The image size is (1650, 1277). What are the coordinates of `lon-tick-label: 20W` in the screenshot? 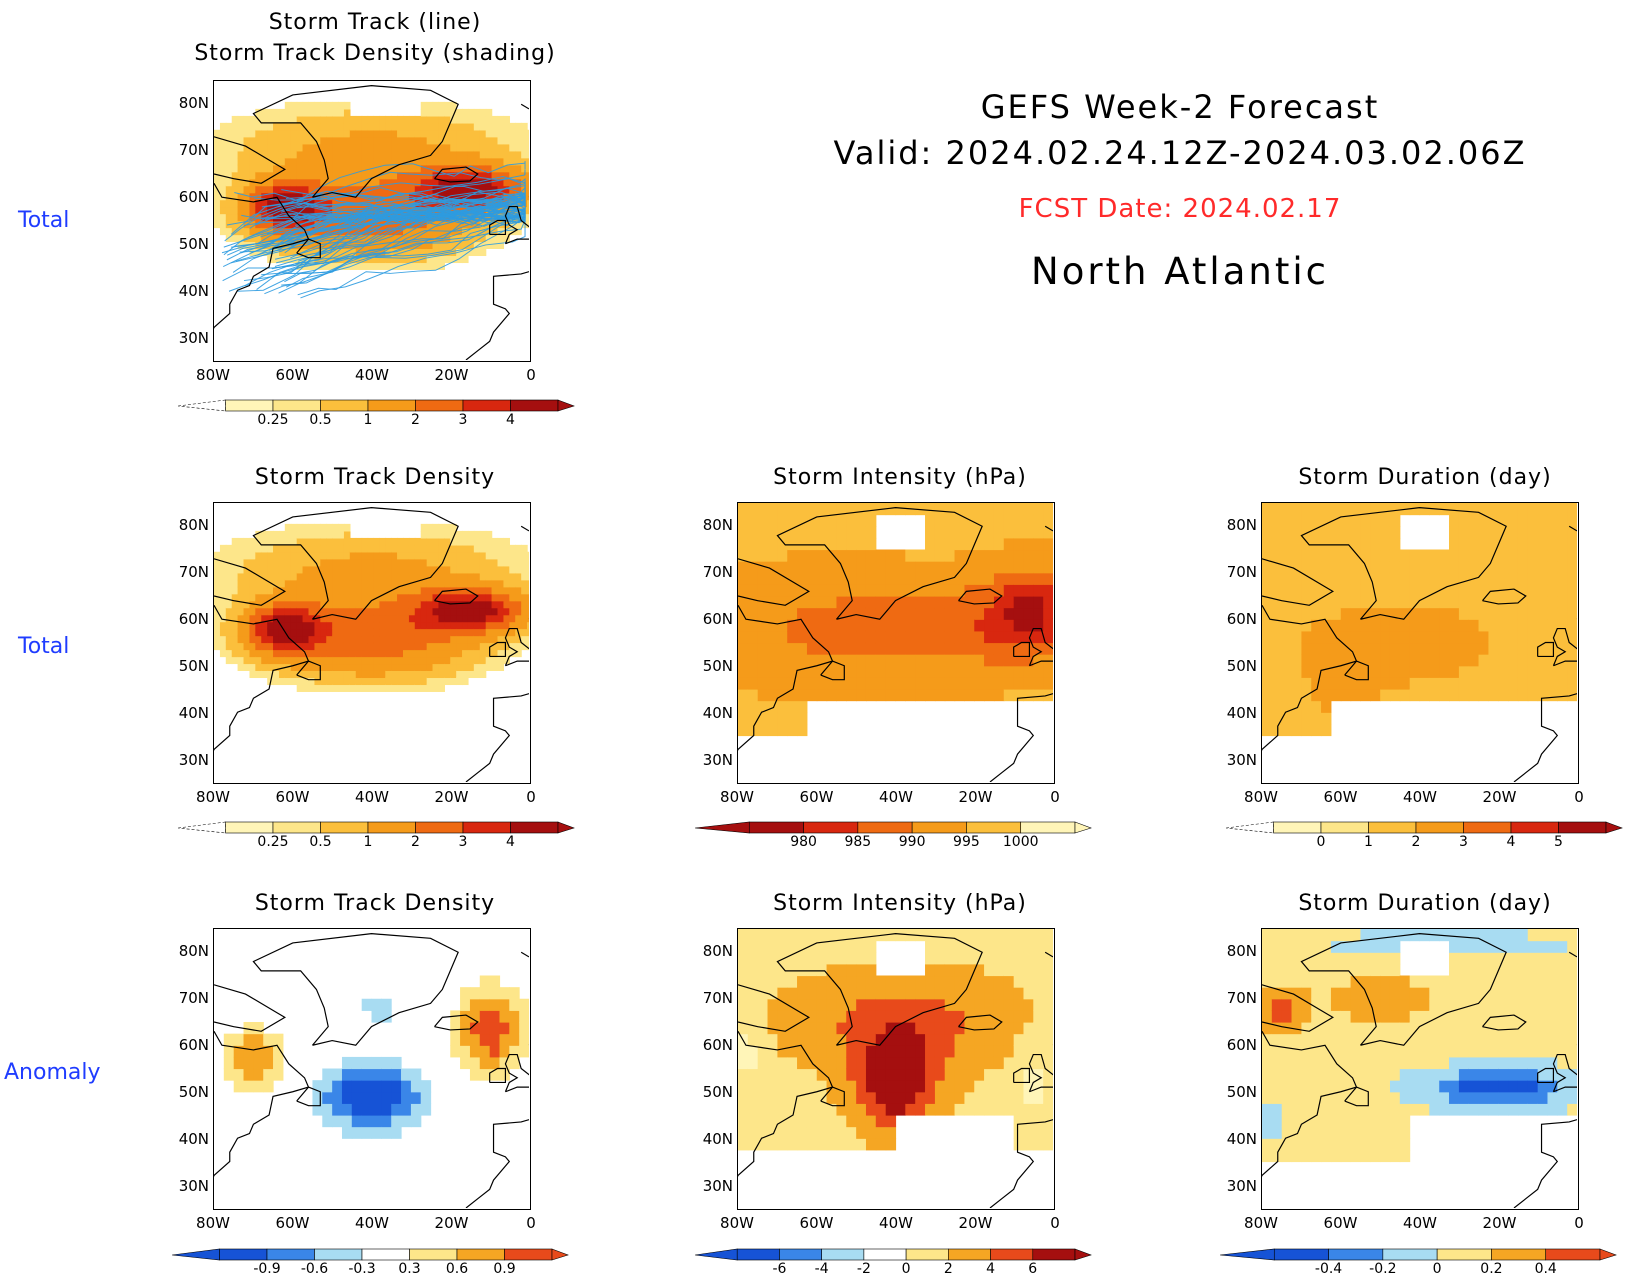 It's located at (452, 375).